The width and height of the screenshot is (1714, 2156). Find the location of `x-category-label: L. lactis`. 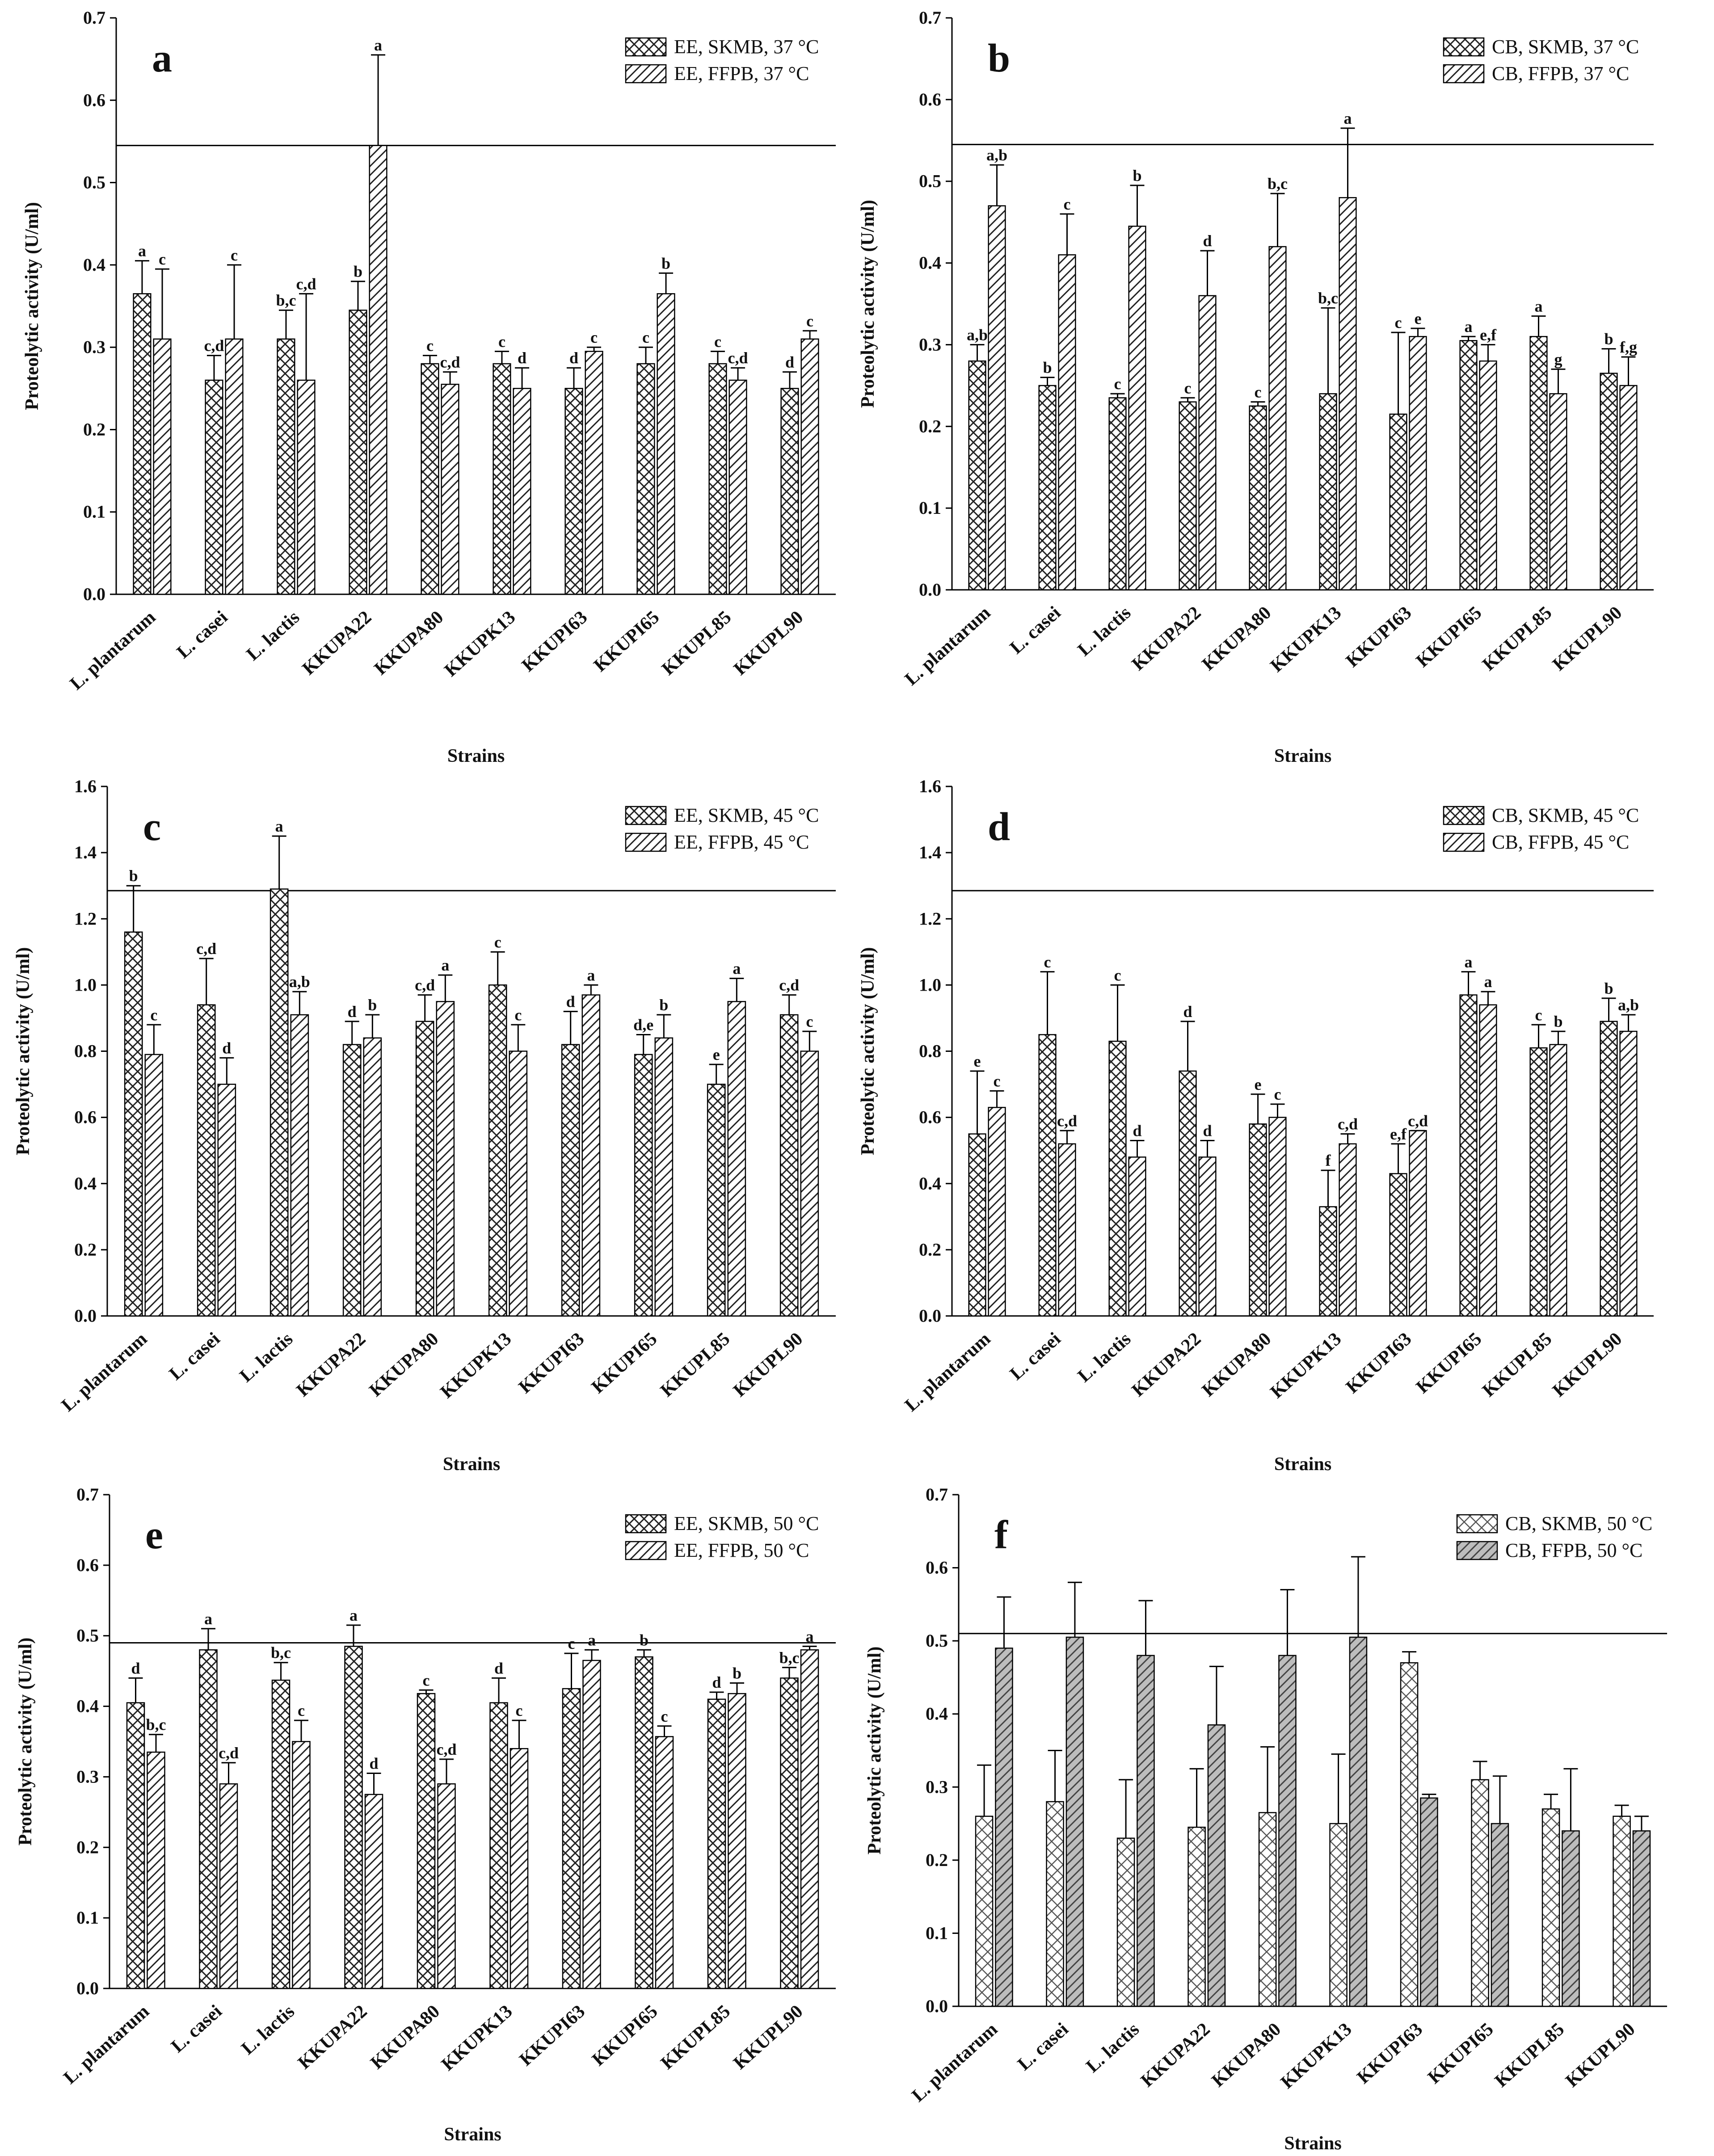

x-category-label: L. lactis is located at coordinates (273, 635).